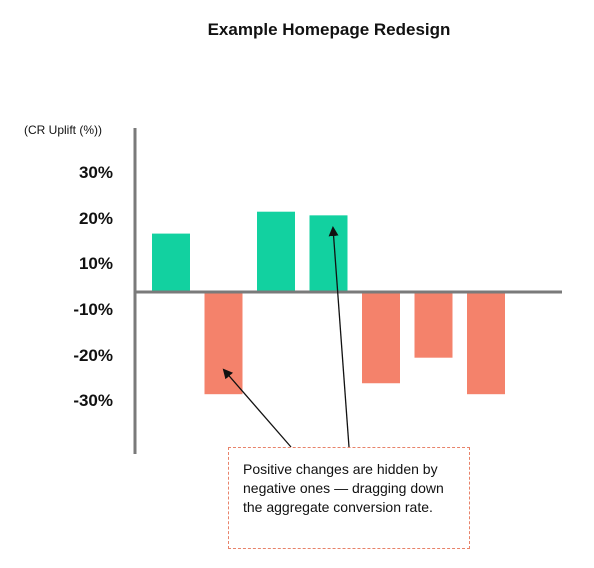 The height and width of the screenshot is (568, 594). What do you see at coordinates (96, 172) in the screenshot?
I see `y-tick-label: 30%` at bounding box center [96, 172].